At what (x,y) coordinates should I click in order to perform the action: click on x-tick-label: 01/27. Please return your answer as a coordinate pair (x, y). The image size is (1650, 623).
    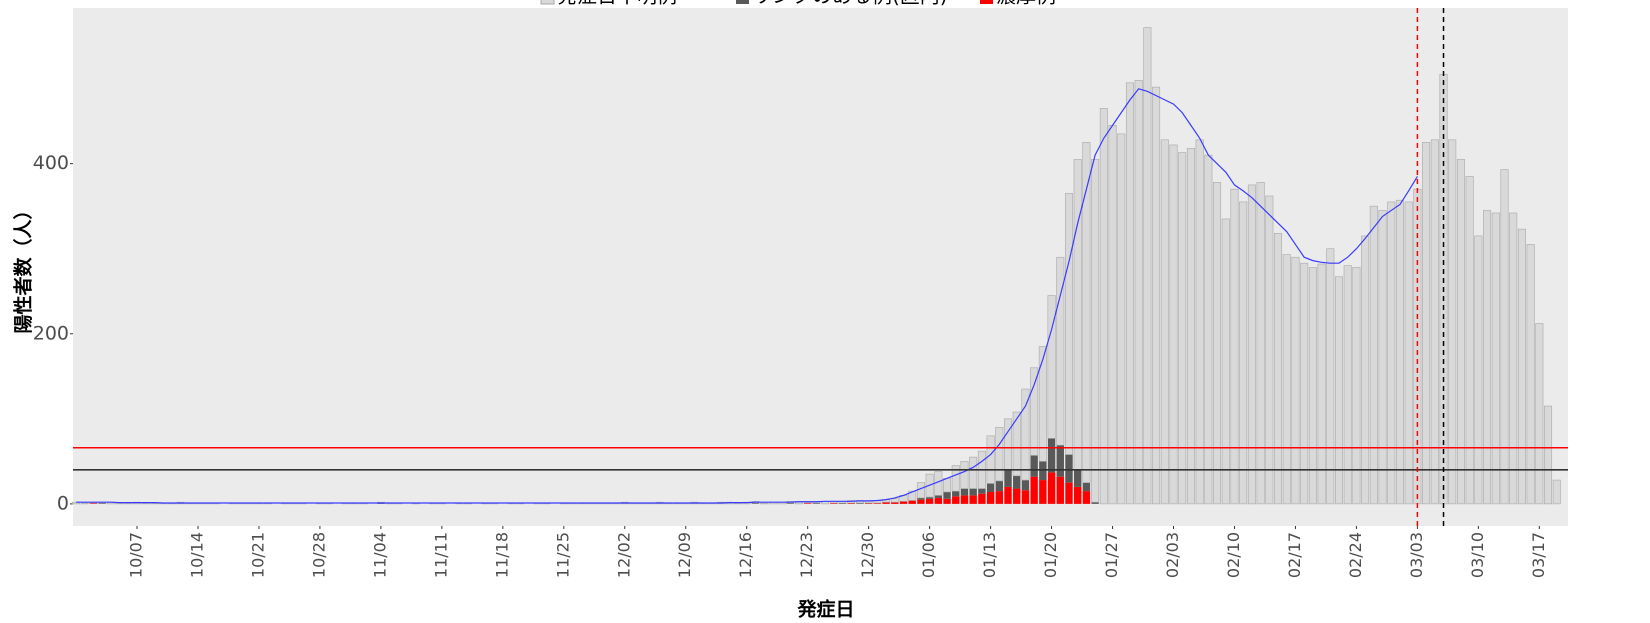
    Looking at the image, I should click on (1111, 555).